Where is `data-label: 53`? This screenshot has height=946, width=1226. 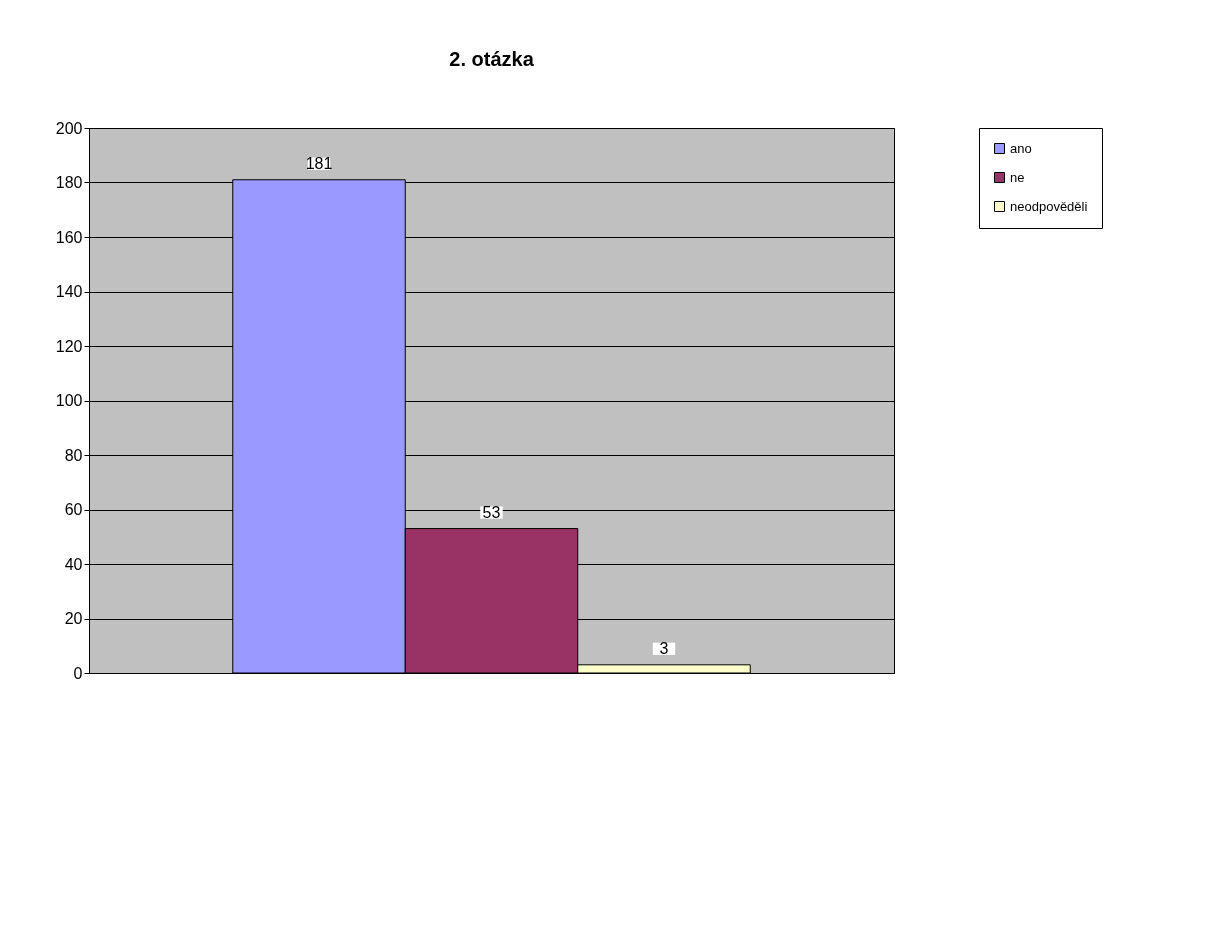
data-label: 53 is located at coordinates (491, 512).